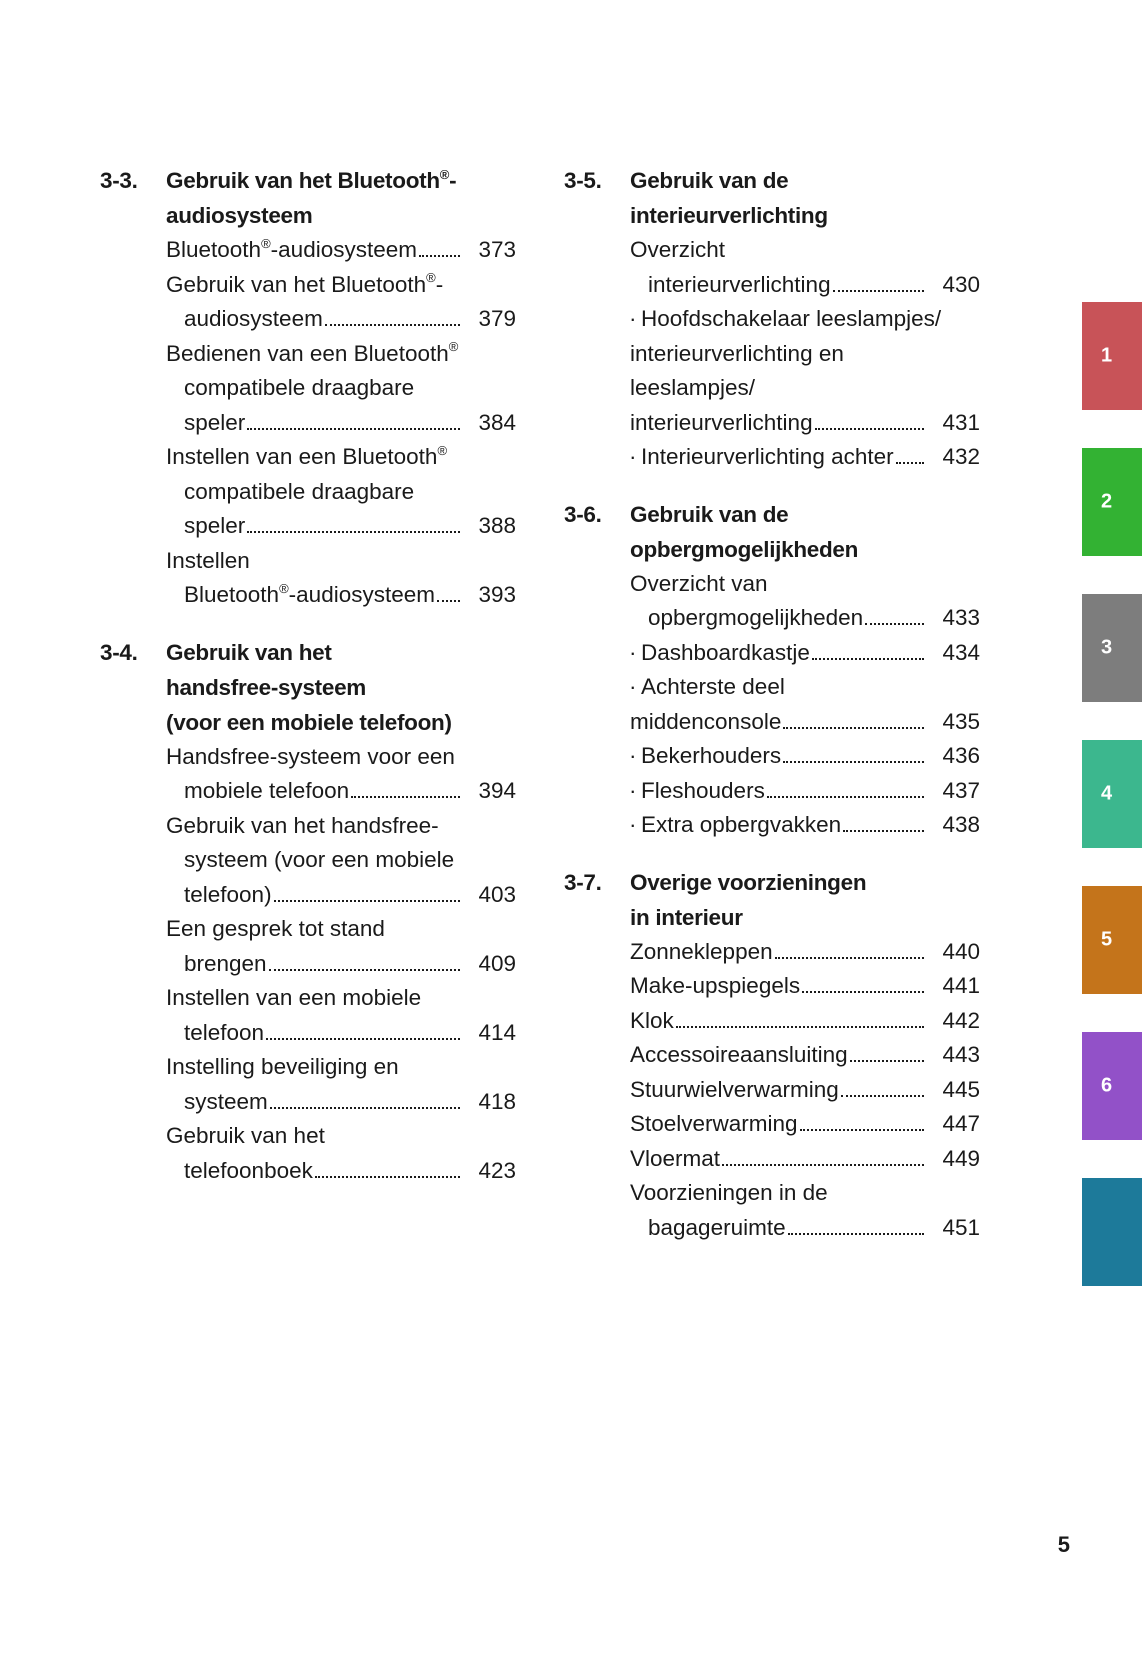 The width and height of the screenshot is (1142, 1654). I want to click on toc-entry: Instellen van een mobiele telefoon 414, so click(341, 1015).